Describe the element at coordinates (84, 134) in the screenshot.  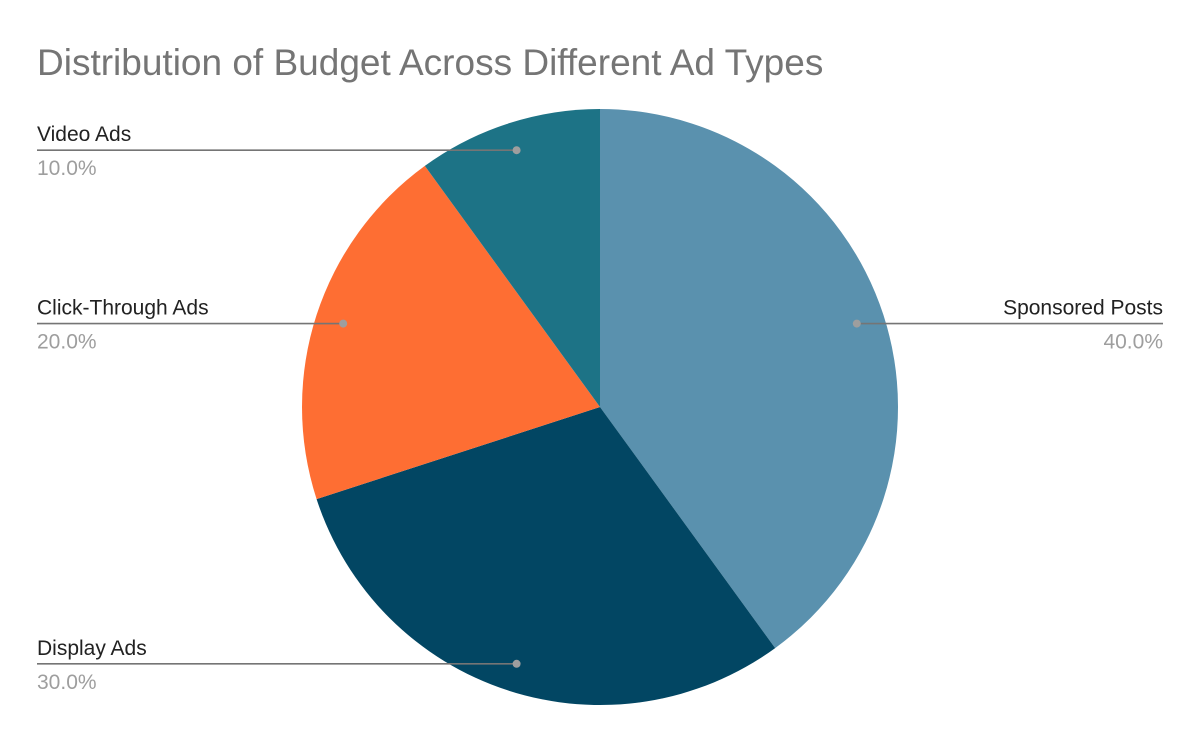
I see `slice-label-video-ads: Video Ads` at that location.